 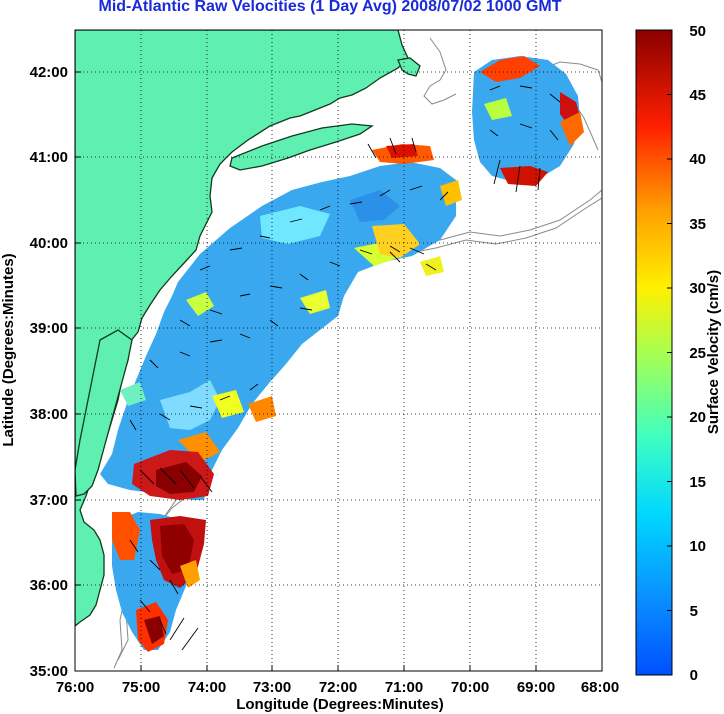 What do you see at coordinates (697, 95) in the screenshot?
I see `colorbar-tick-label: 45` at bounding box center [697, 95].